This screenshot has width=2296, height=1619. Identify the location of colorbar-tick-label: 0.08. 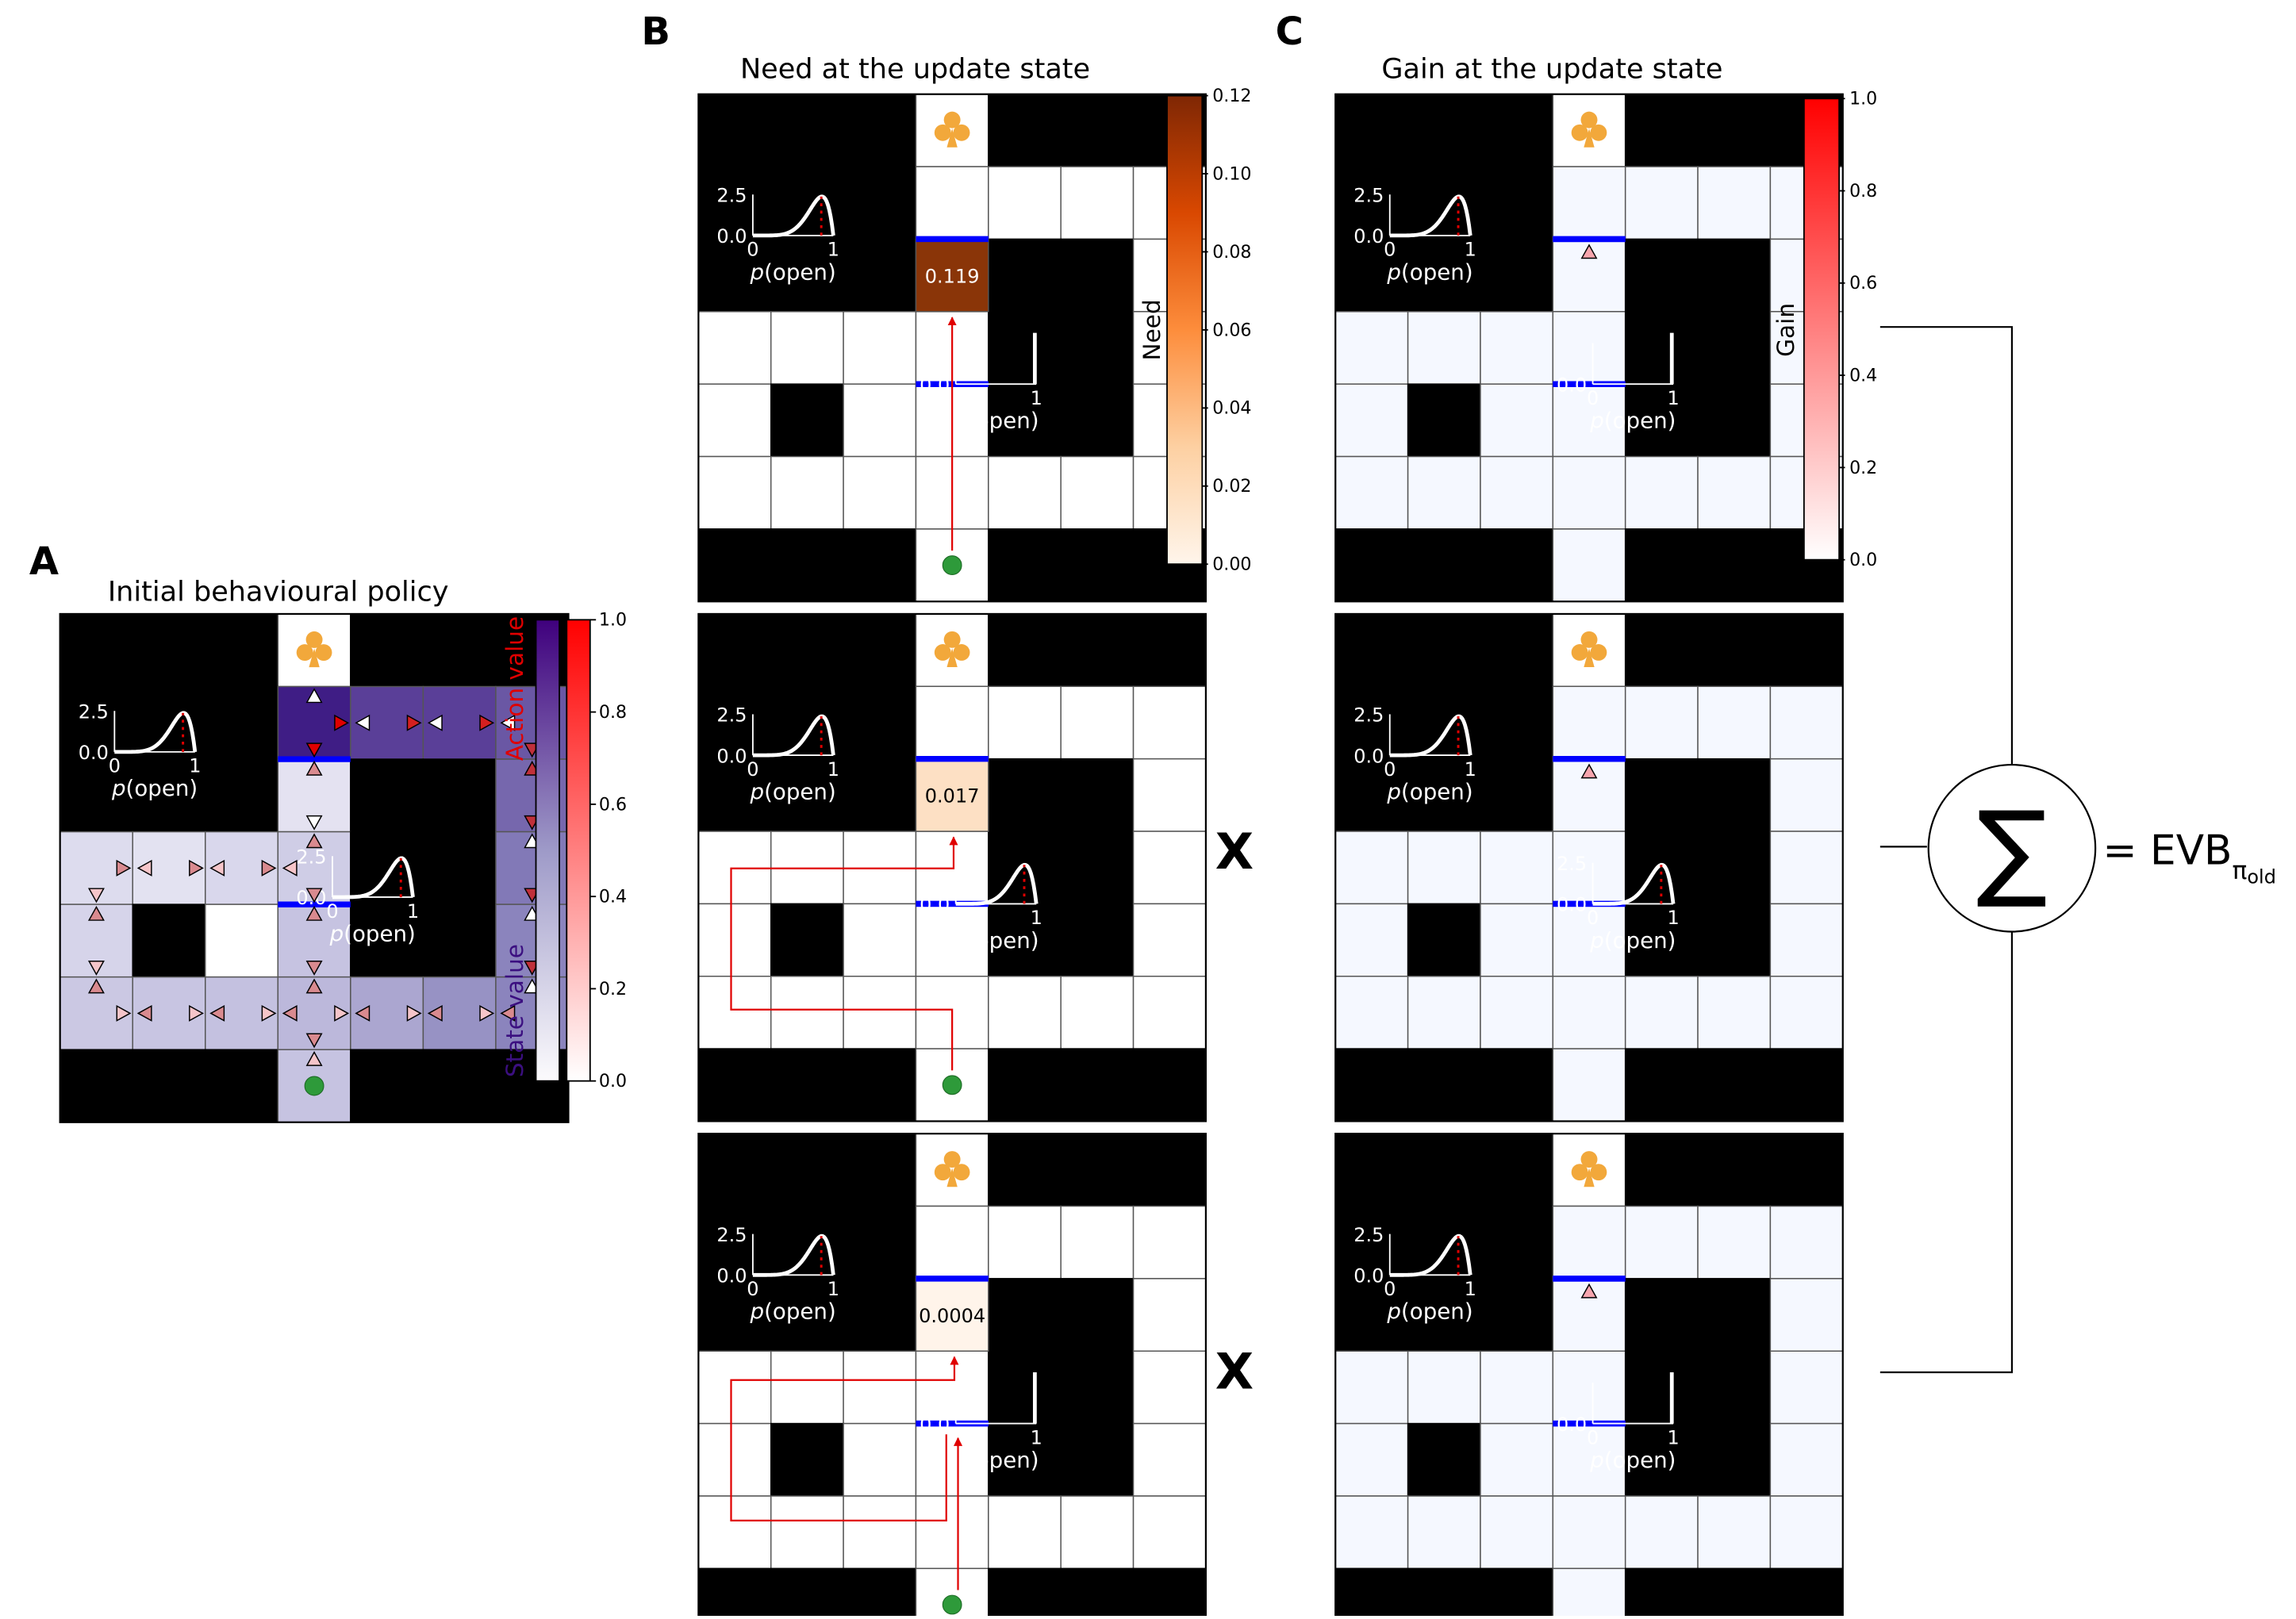
(1231, 252).